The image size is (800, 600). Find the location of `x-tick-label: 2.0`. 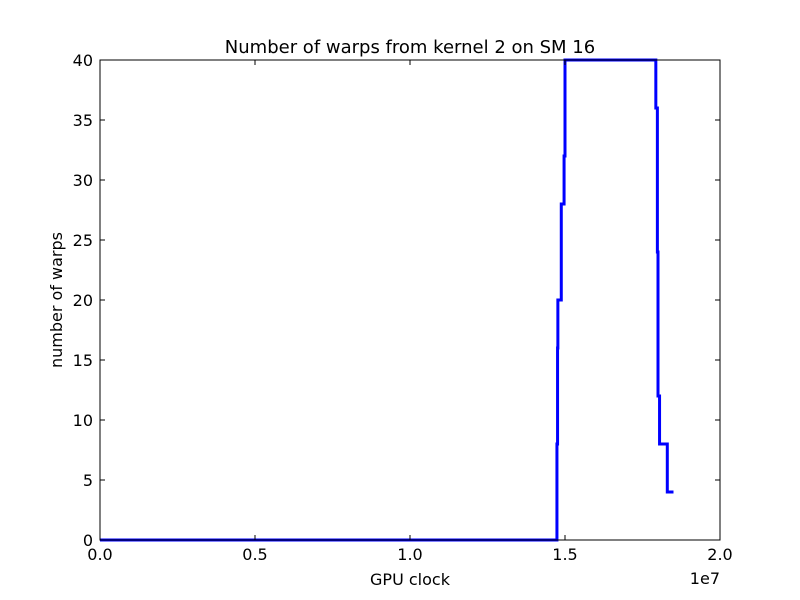

x-tick-label: 2.0 is located at coordinates (719, 554).